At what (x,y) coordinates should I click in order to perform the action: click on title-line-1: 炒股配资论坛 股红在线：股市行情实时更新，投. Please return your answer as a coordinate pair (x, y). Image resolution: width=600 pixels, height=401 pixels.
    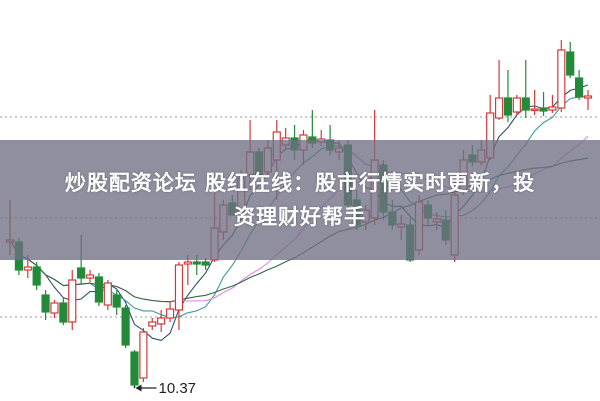
    Looking at the image, I should click on (300, 183).